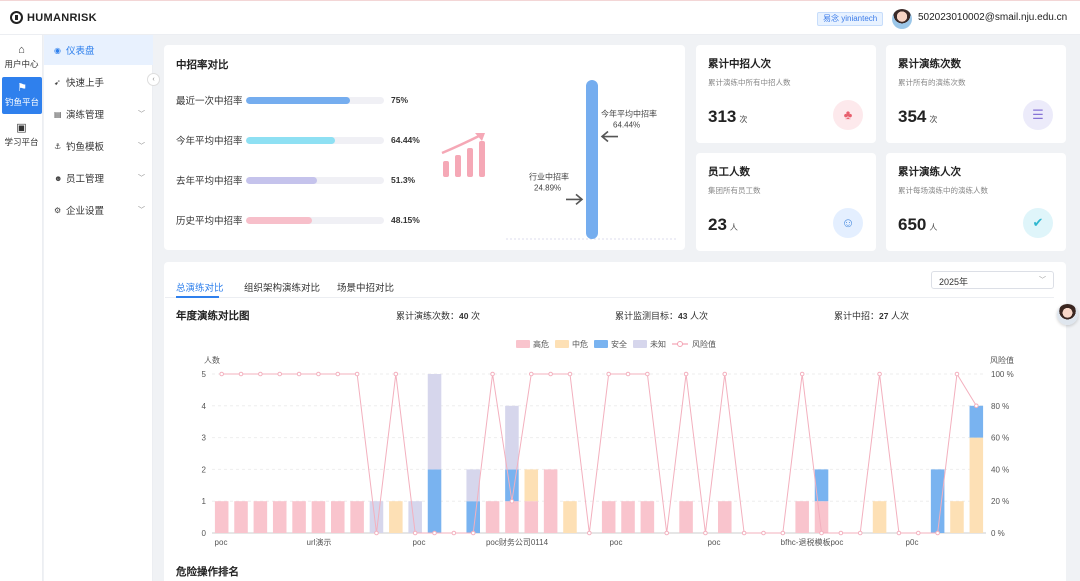  I want to click on stat-card-total-hits: 累计中招人次 累计演练中所有中招人数 313 次 ♣, so click(786, 94).